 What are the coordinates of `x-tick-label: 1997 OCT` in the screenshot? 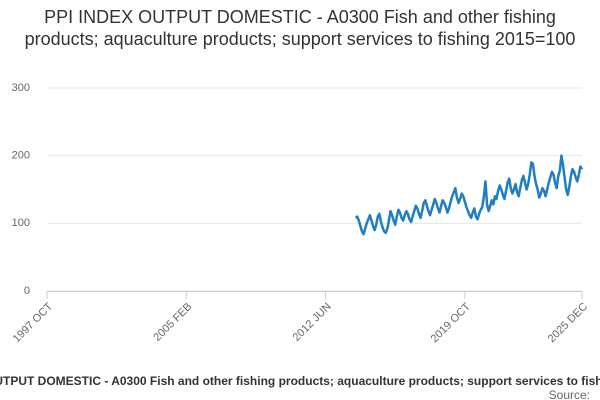 It's located at (33, 322).